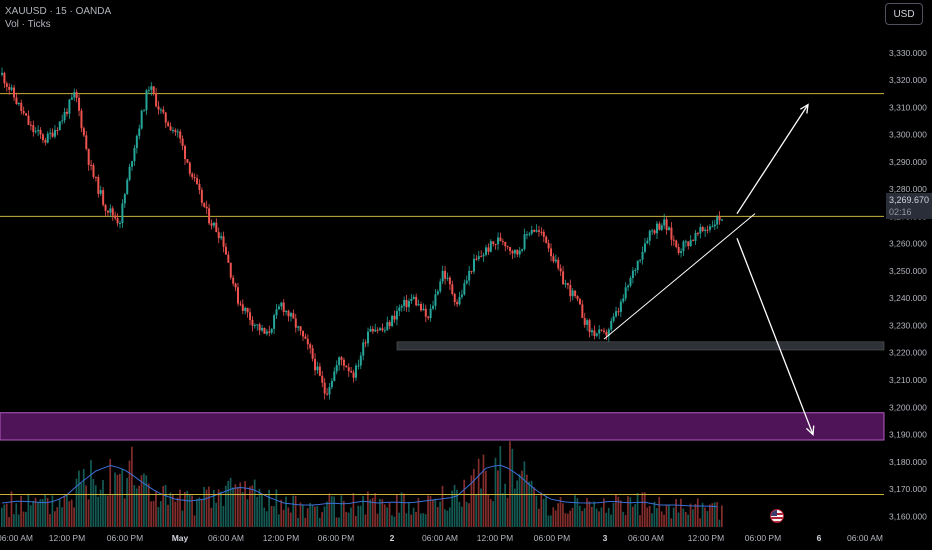 The width and height of the screenshot is (932, 550). I want to click on arrow-up-projection, so click(772, 159).